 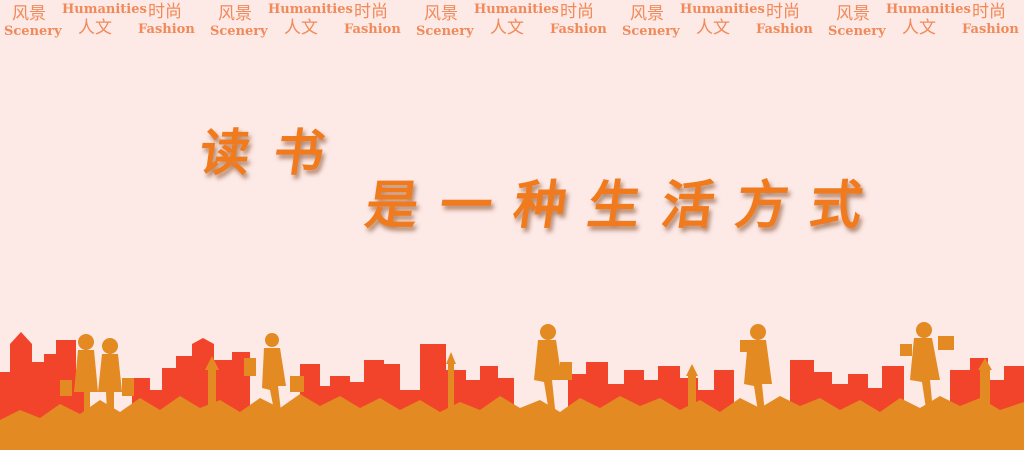 I want to click on slogan-lifestyle: 是一种生活方式, so click(x=625, y=205).